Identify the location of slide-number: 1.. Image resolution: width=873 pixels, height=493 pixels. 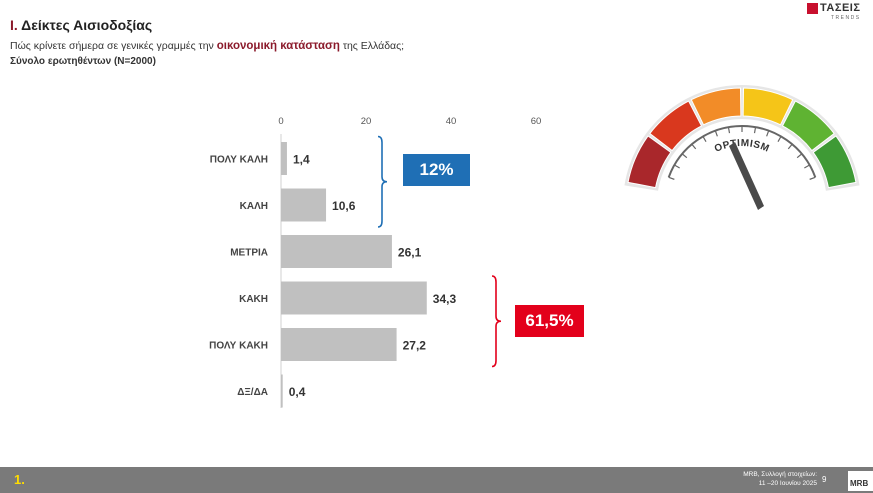
(19, 479).